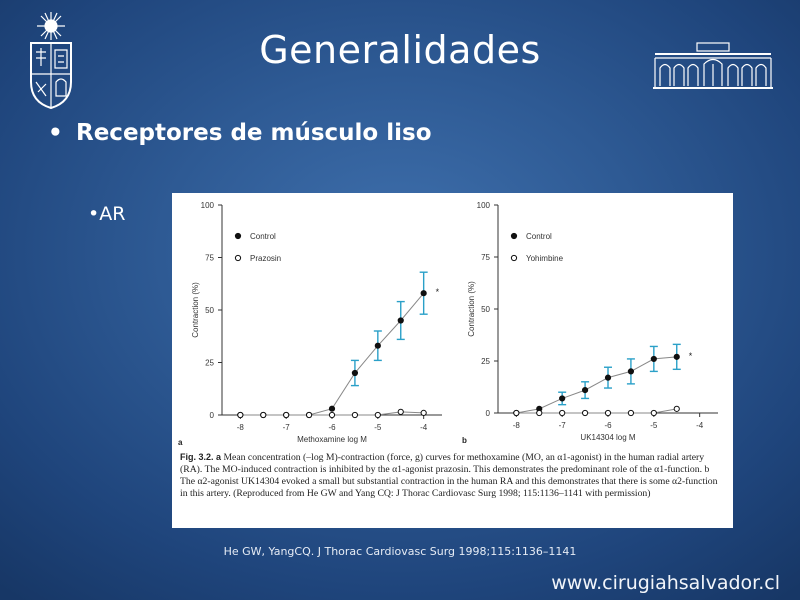 This screenshot has height=600, width=800. Describe the element at coordinates (608, 425) in the screenshot. I see `chart-b-x-tick-label: -6` at that location.